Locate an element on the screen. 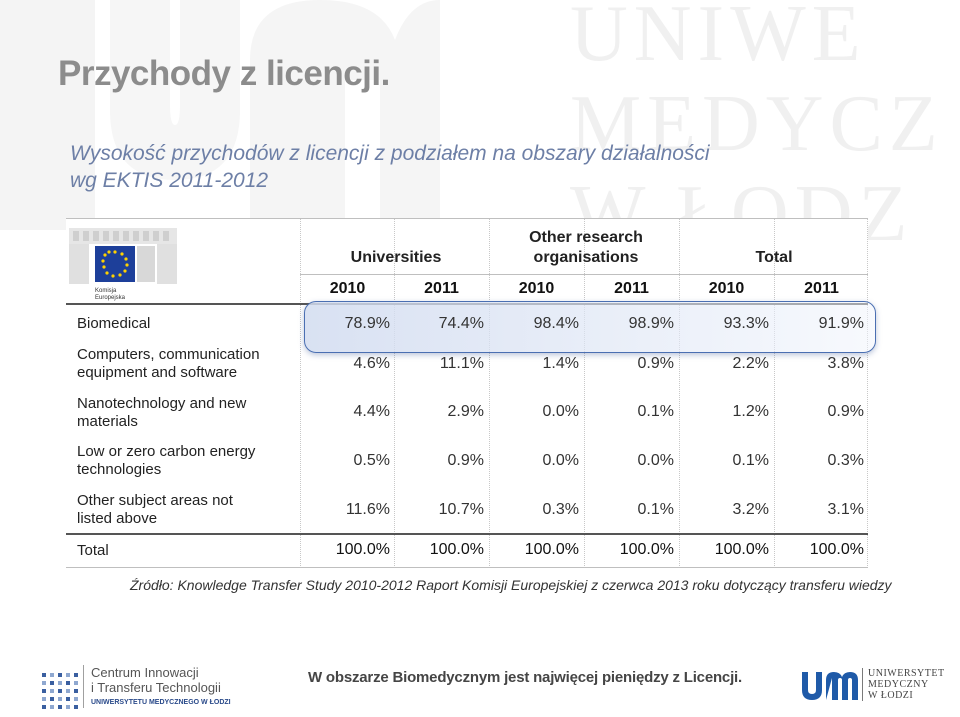 The width and height of the screenshot is (960, 717). row-label-low-carbon: Low or zero carbon energy technologies is located at coordinates (166, 460).